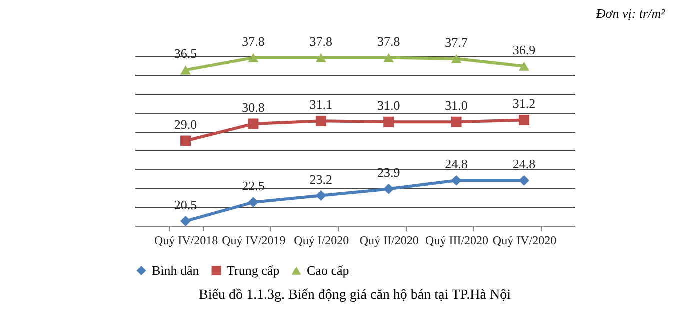 The height and width of the screenshot is (322, 675). What do you see at coordinates (630, 14) in the screenshot?
I see `text: Đơn vị: tr/m²` at bounding box center [630, 14].